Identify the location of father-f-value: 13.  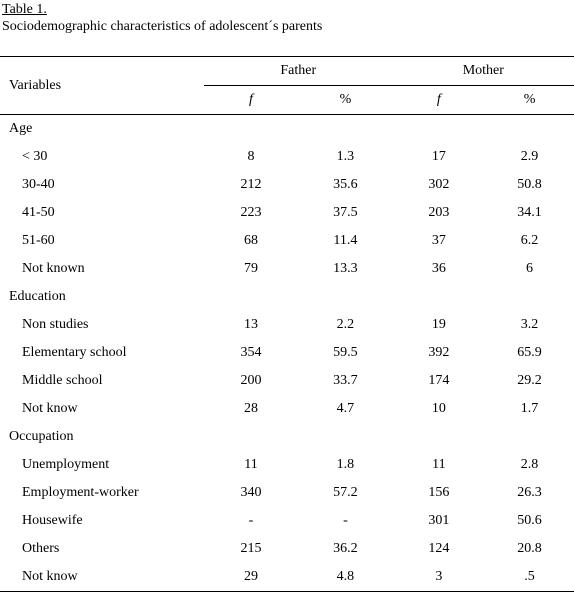
(250, 324).